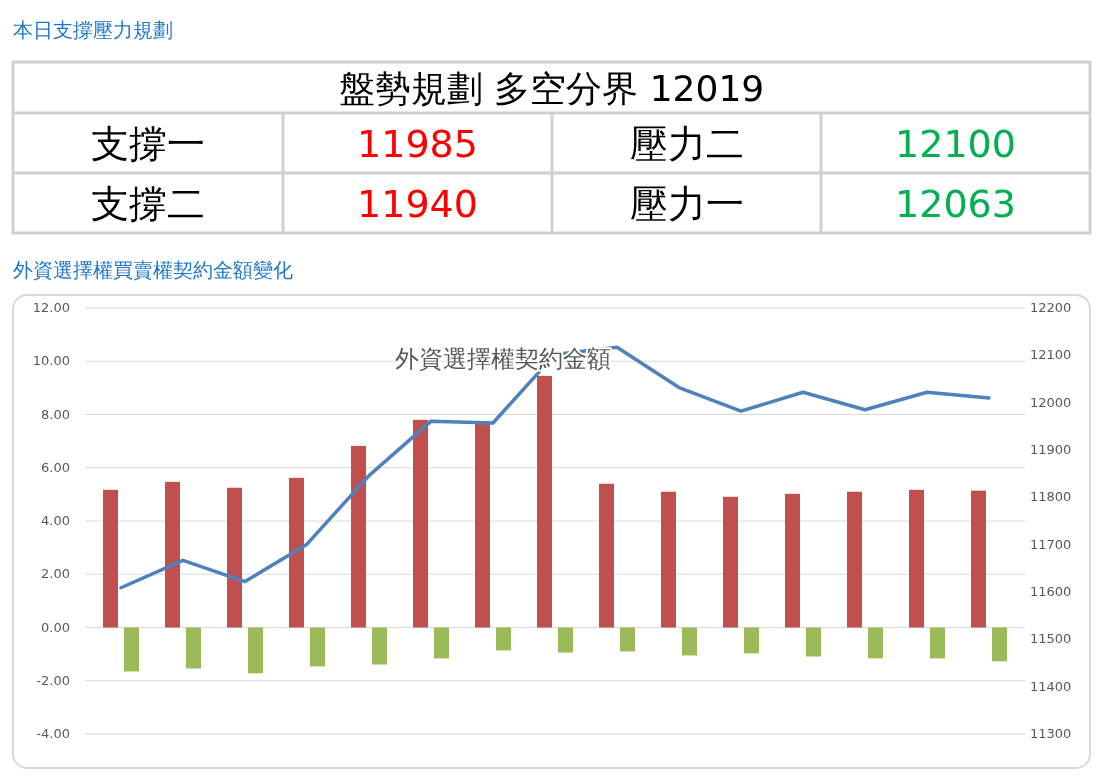 The image size is (1110, 784). Describe the element at coordinates (1051, 733) in the screenshot. I see `y2-tick-label: 11300` at that location.